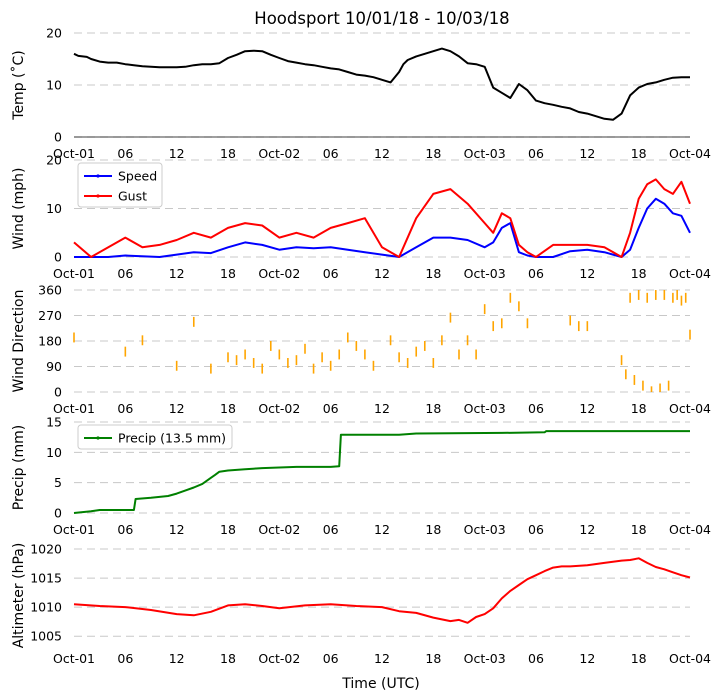  I want to click on y-tick-label: 180, so click(50, 341).